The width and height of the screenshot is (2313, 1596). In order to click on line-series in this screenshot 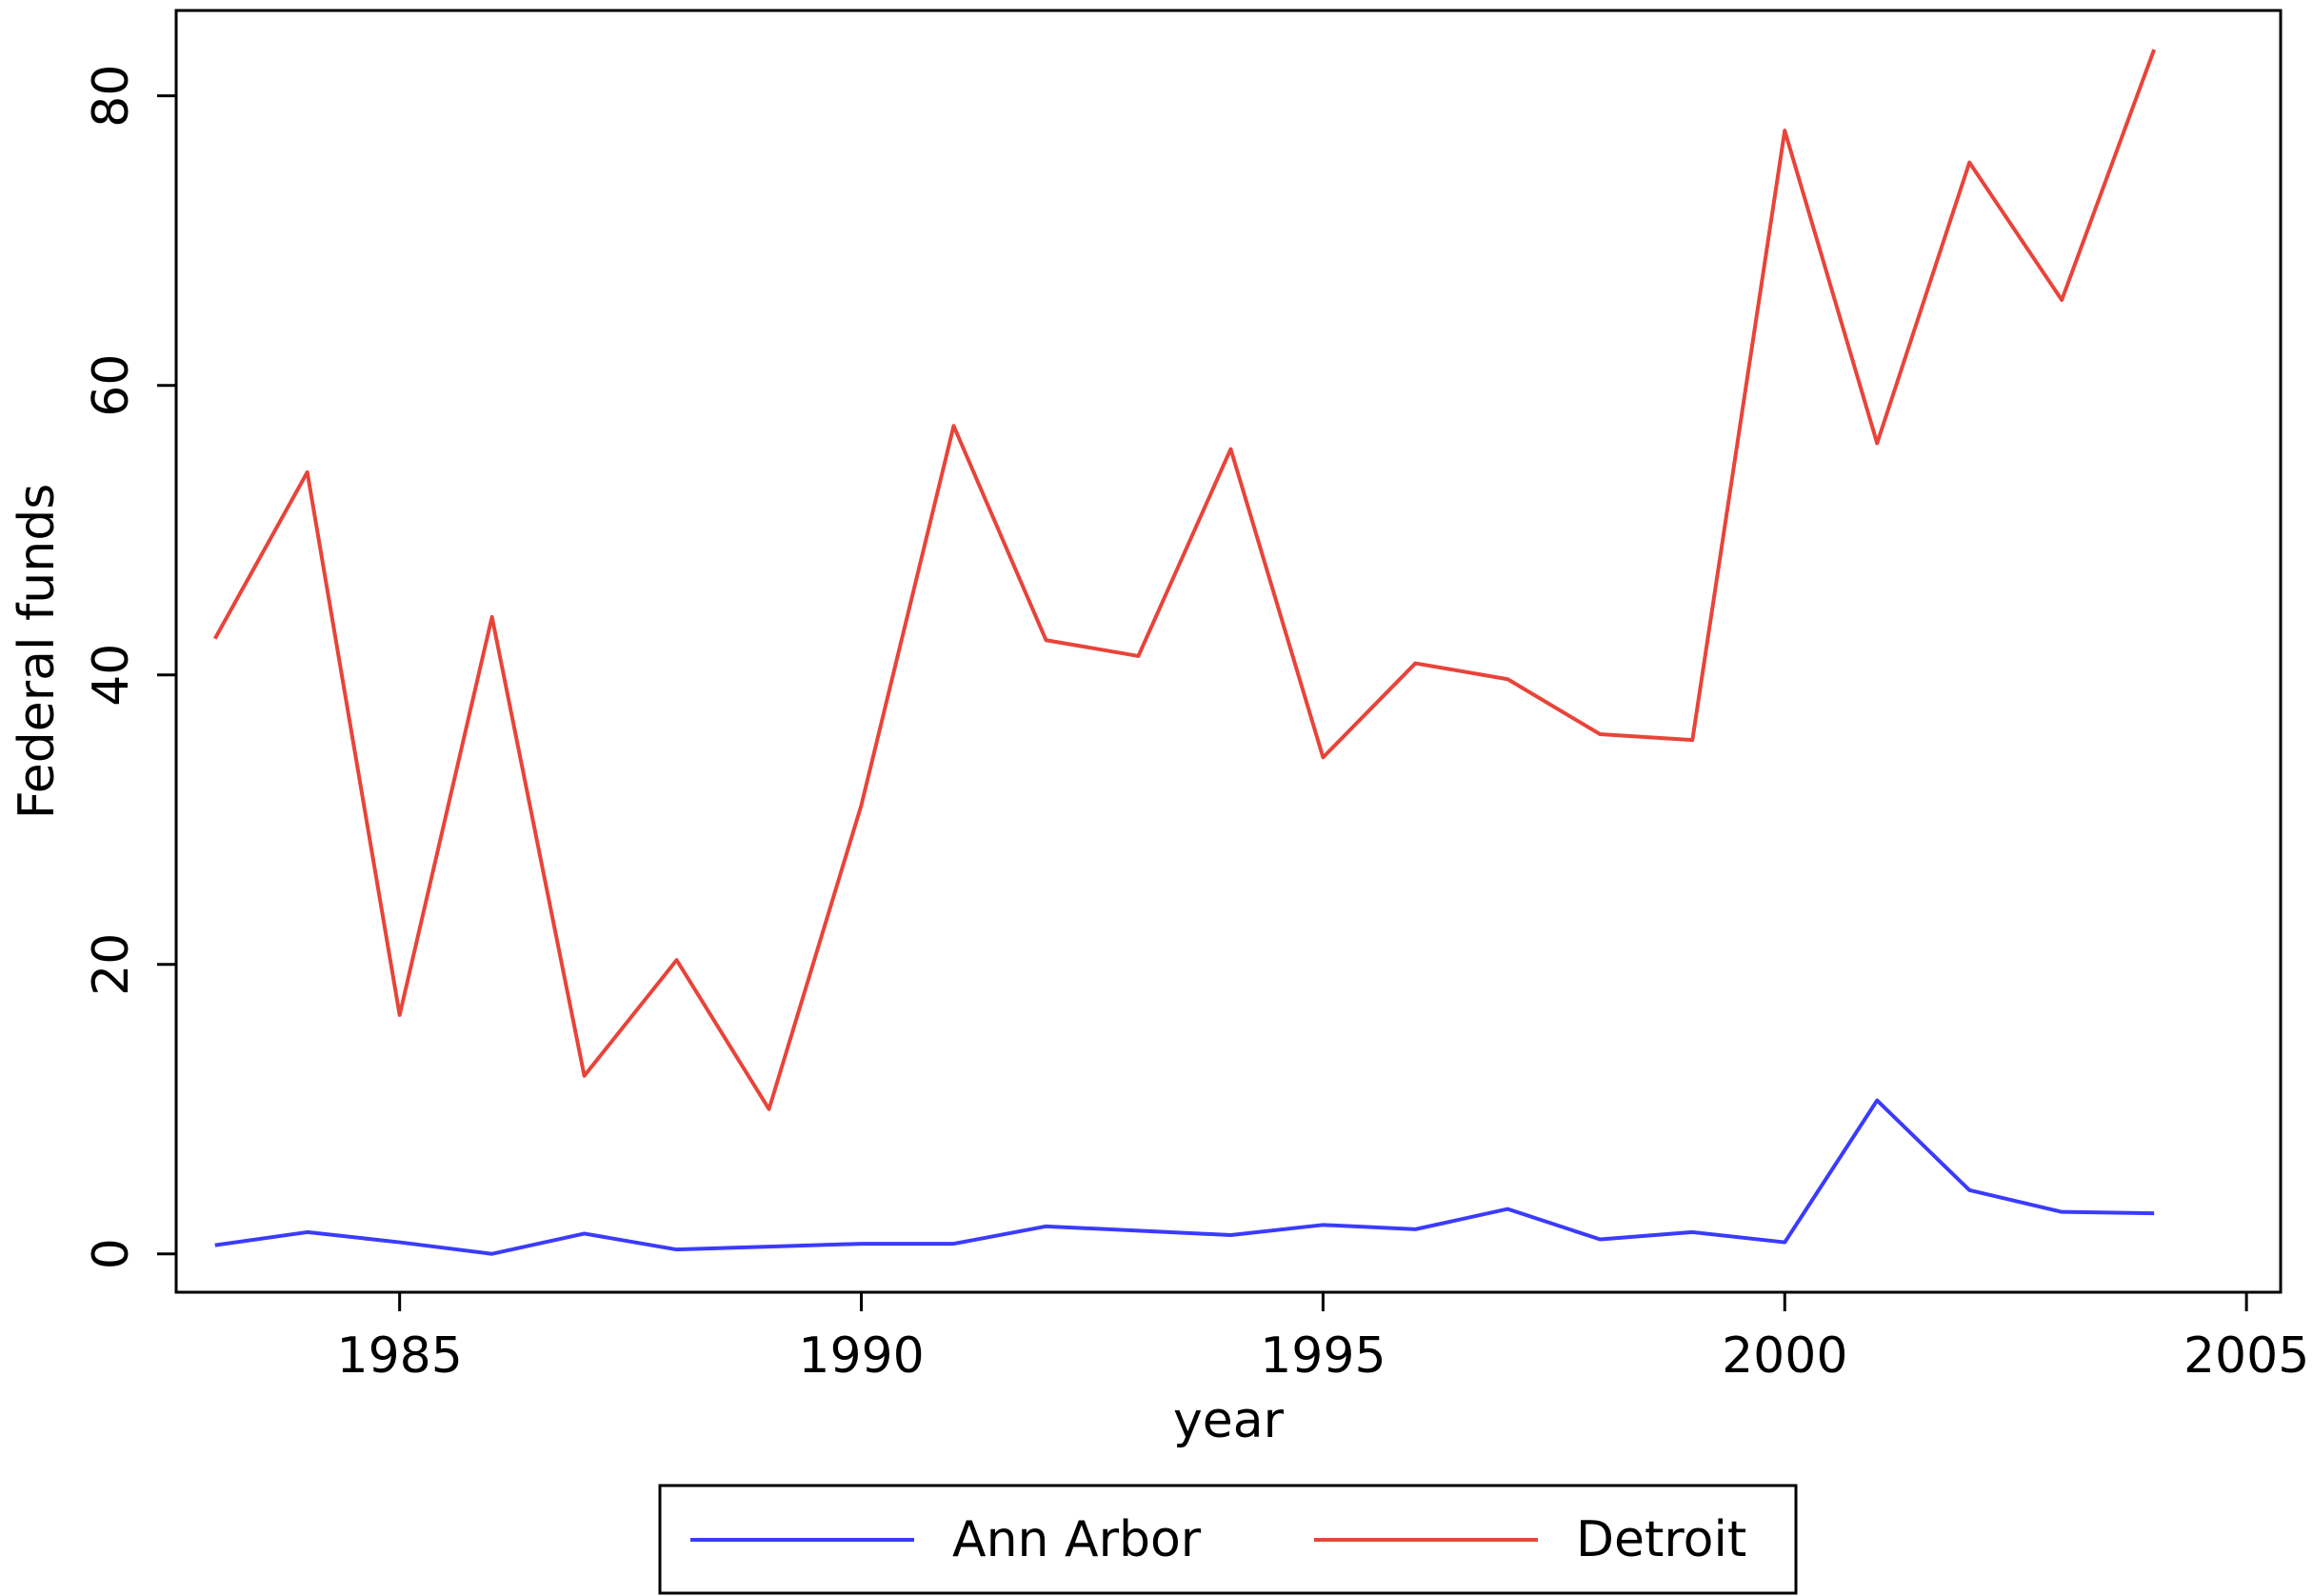, I will do `click(1184, 1177)`.